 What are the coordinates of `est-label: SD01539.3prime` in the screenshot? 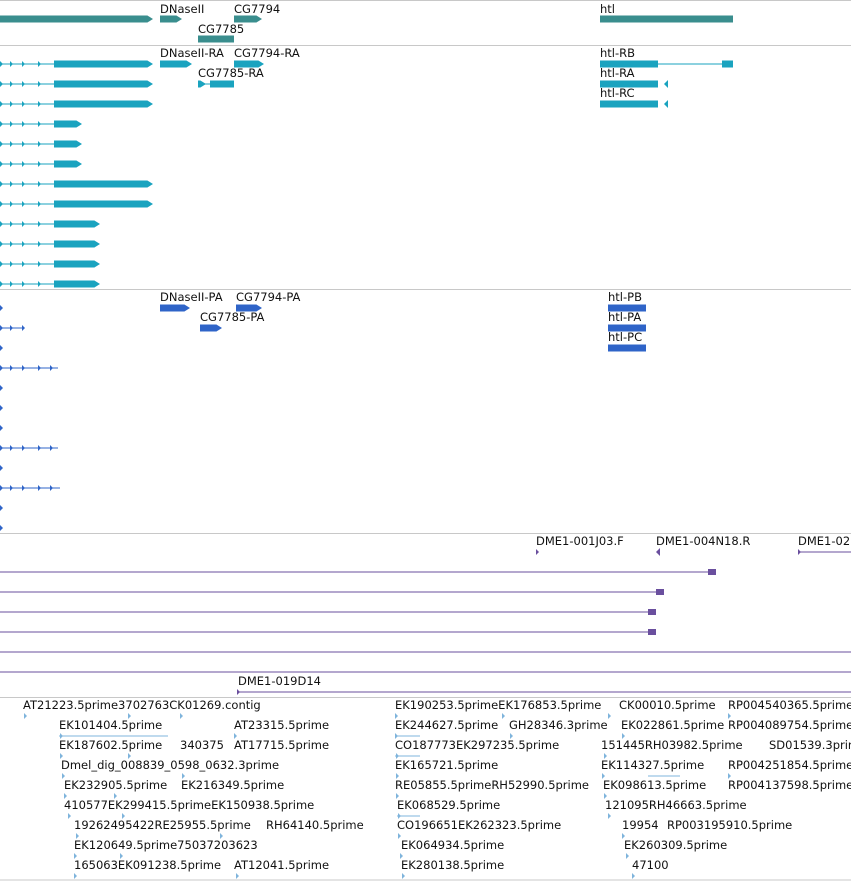 It's located at (810, 745).